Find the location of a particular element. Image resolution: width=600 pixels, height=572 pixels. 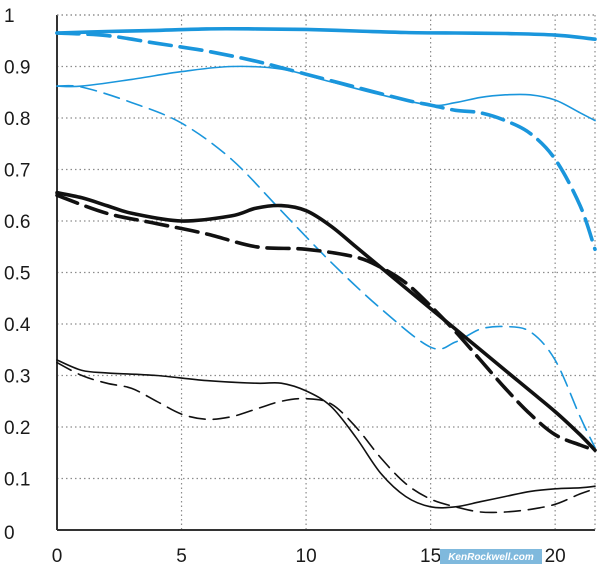

y-tick-label: 0.4 is located at coordinates (17, 325).